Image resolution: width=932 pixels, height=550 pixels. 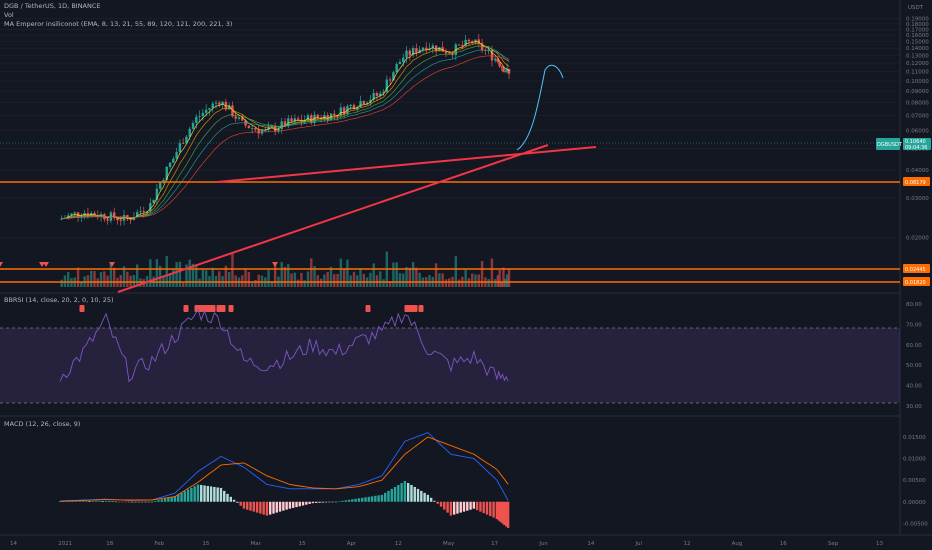 I want to click on time-tick-label: May, so click(x=449, y=544).